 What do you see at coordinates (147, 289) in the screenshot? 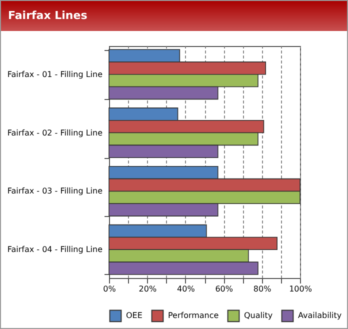
I see `x-tick-label: 20%` at bounding box center [147, 289].